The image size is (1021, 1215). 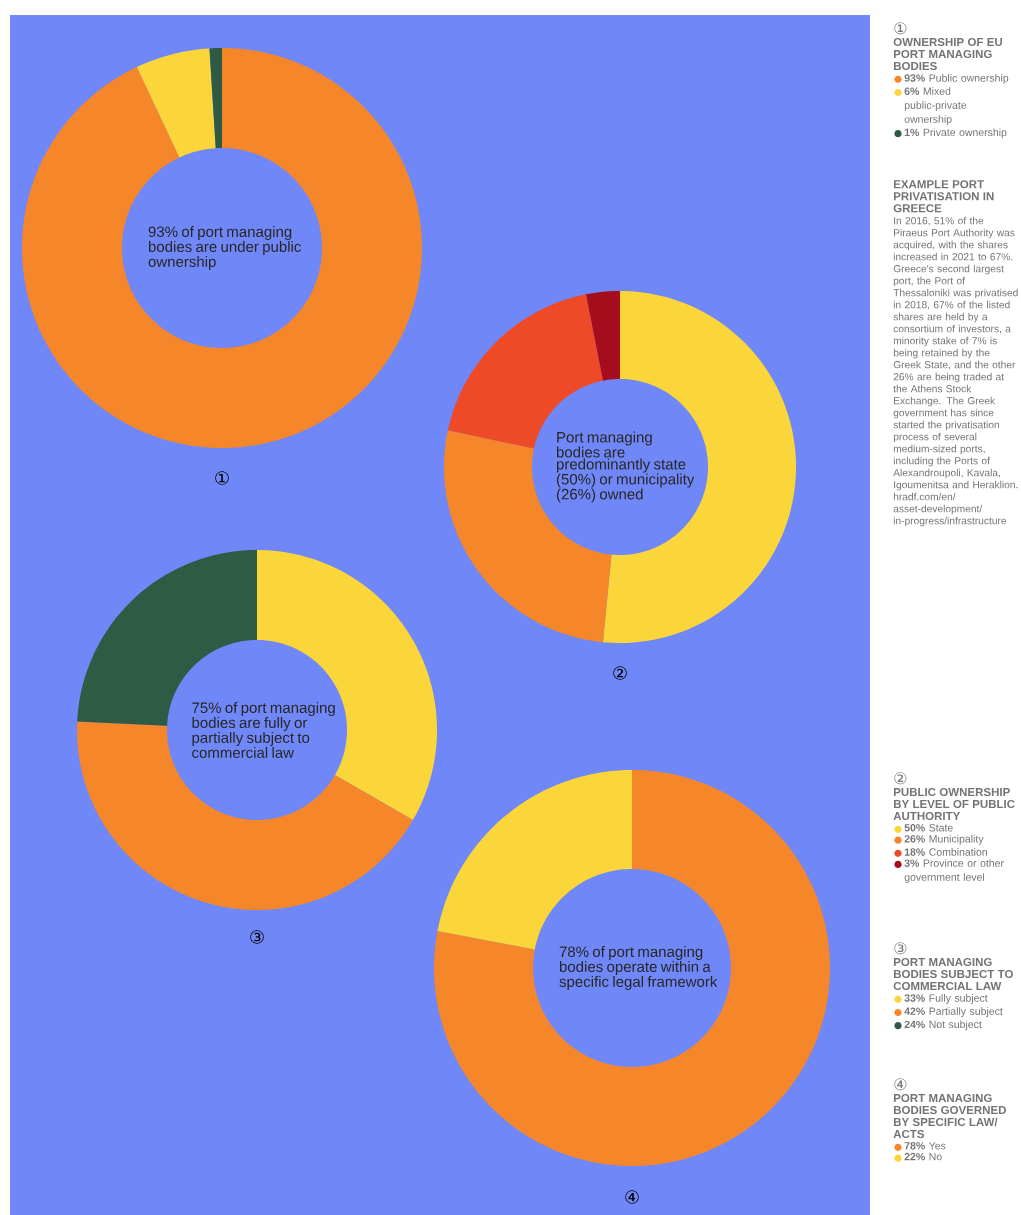 I want to click on text: PORT MANAGING BODIES GOVERNED BY SPECIFIC LAW/ ACTS, so click(x=949, y=1116).